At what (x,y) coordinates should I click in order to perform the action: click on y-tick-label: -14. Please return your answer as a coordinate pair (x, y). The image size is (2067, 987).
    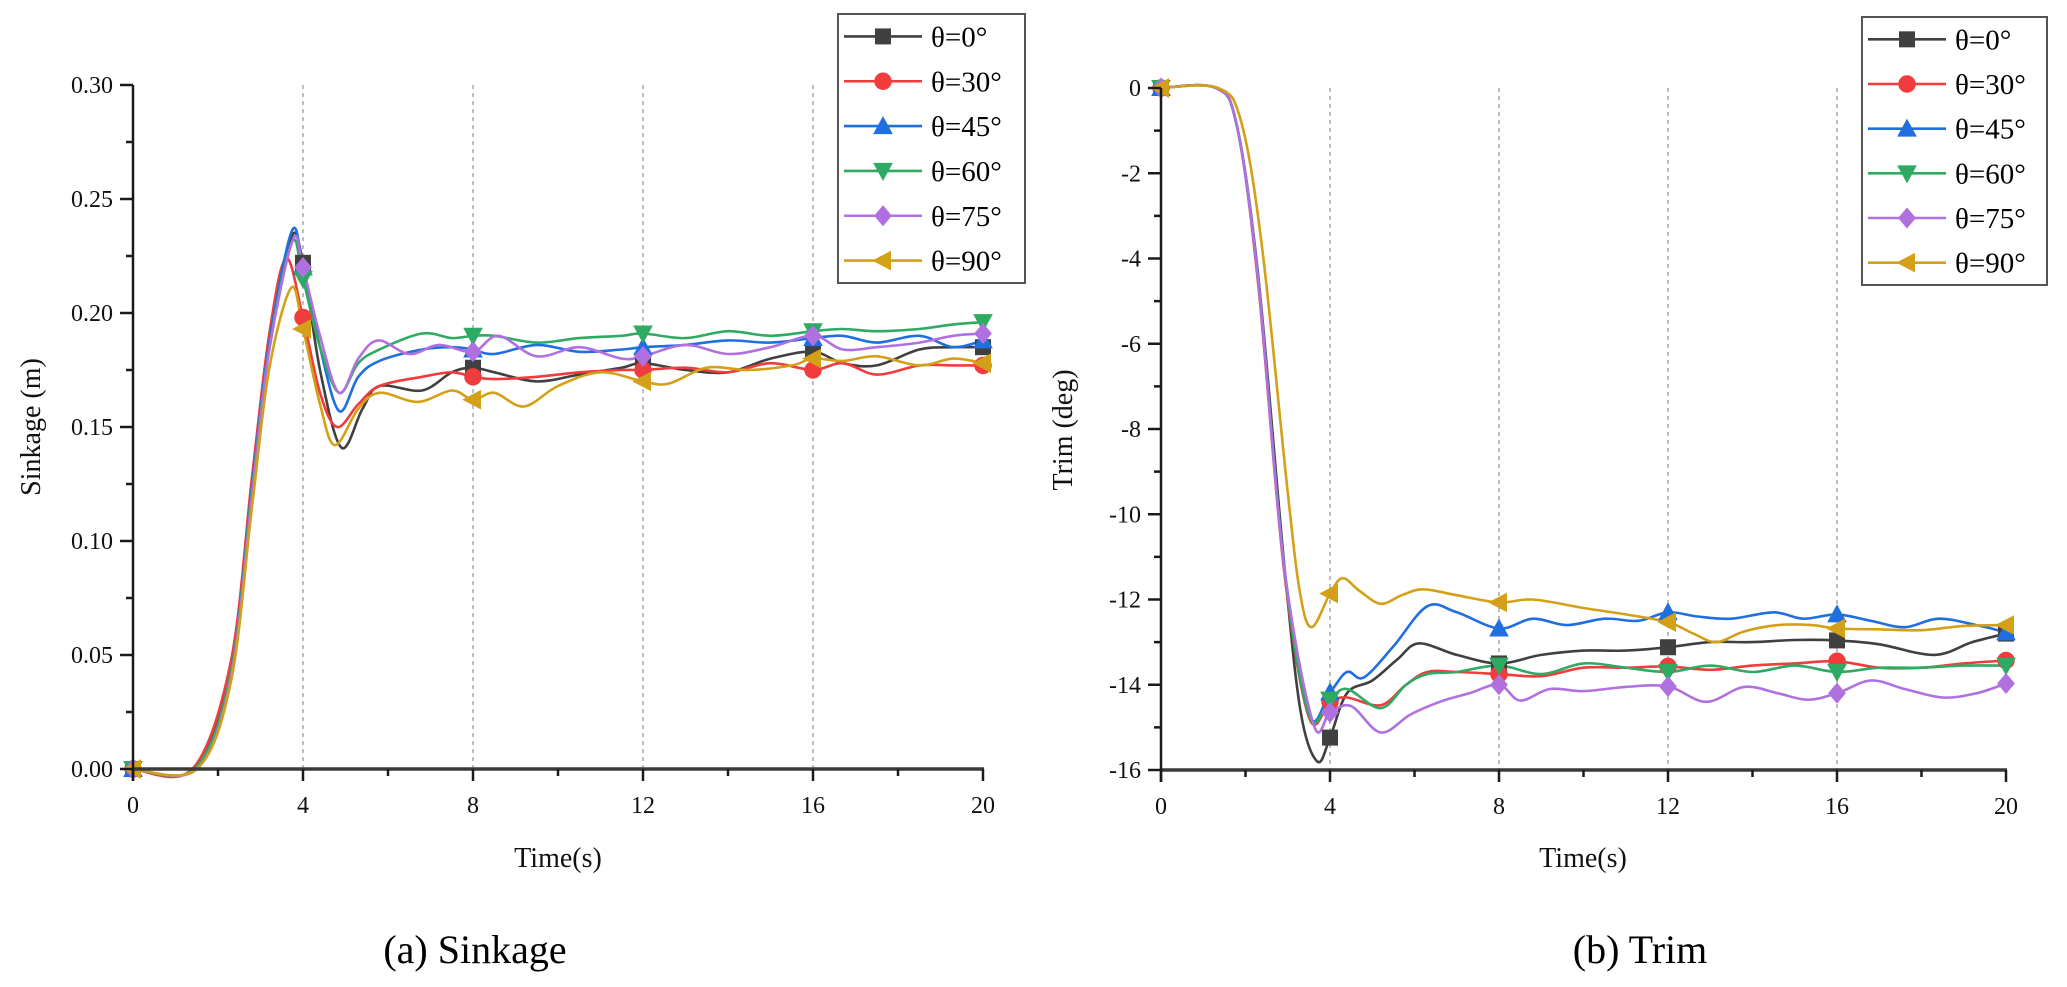
    Looking at the image, I should click on (1125, 686).